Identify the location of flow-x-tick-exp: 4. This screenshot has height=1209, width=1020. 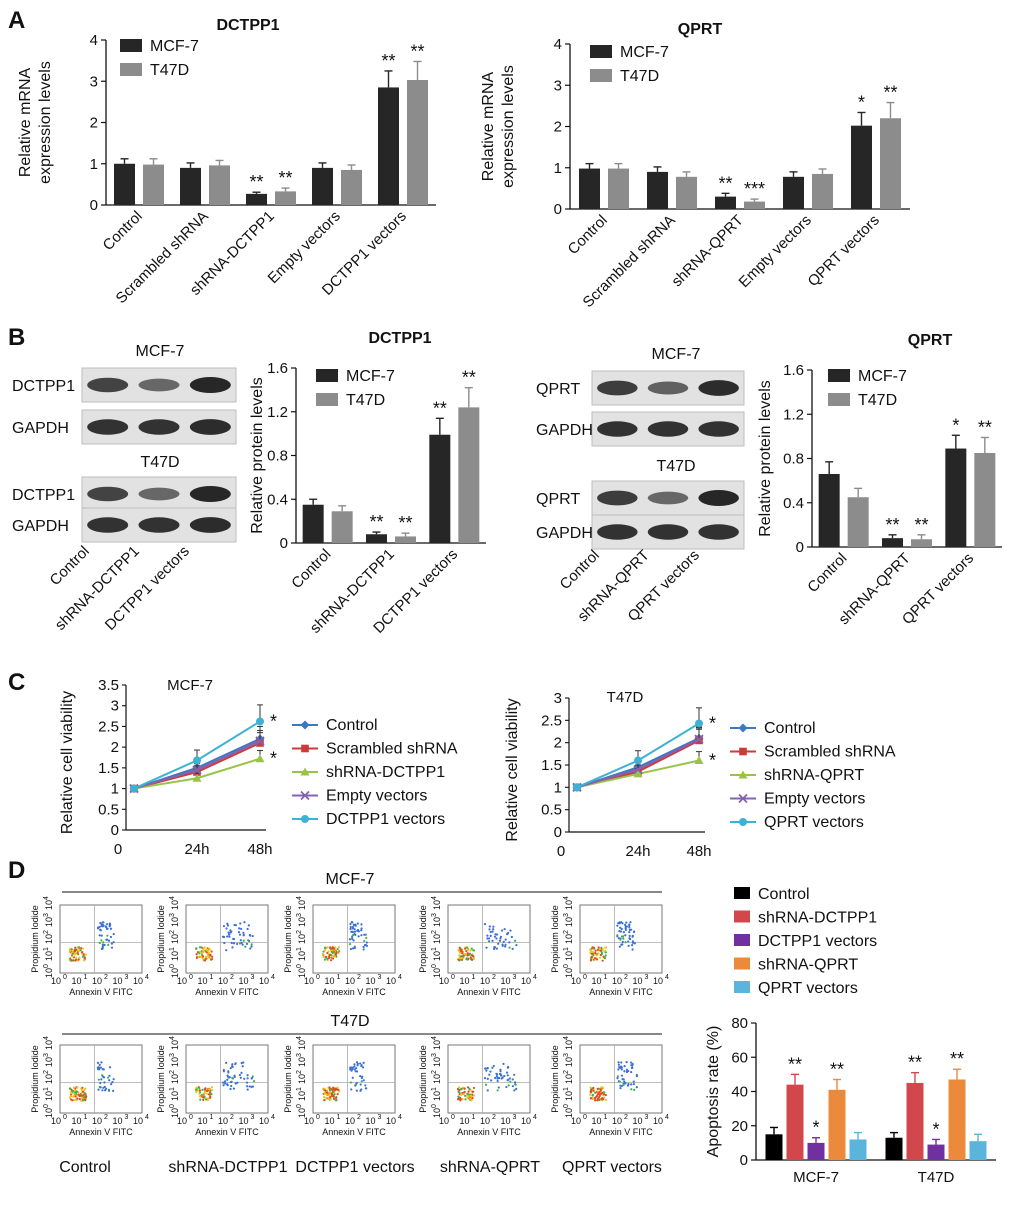
(400, 977).